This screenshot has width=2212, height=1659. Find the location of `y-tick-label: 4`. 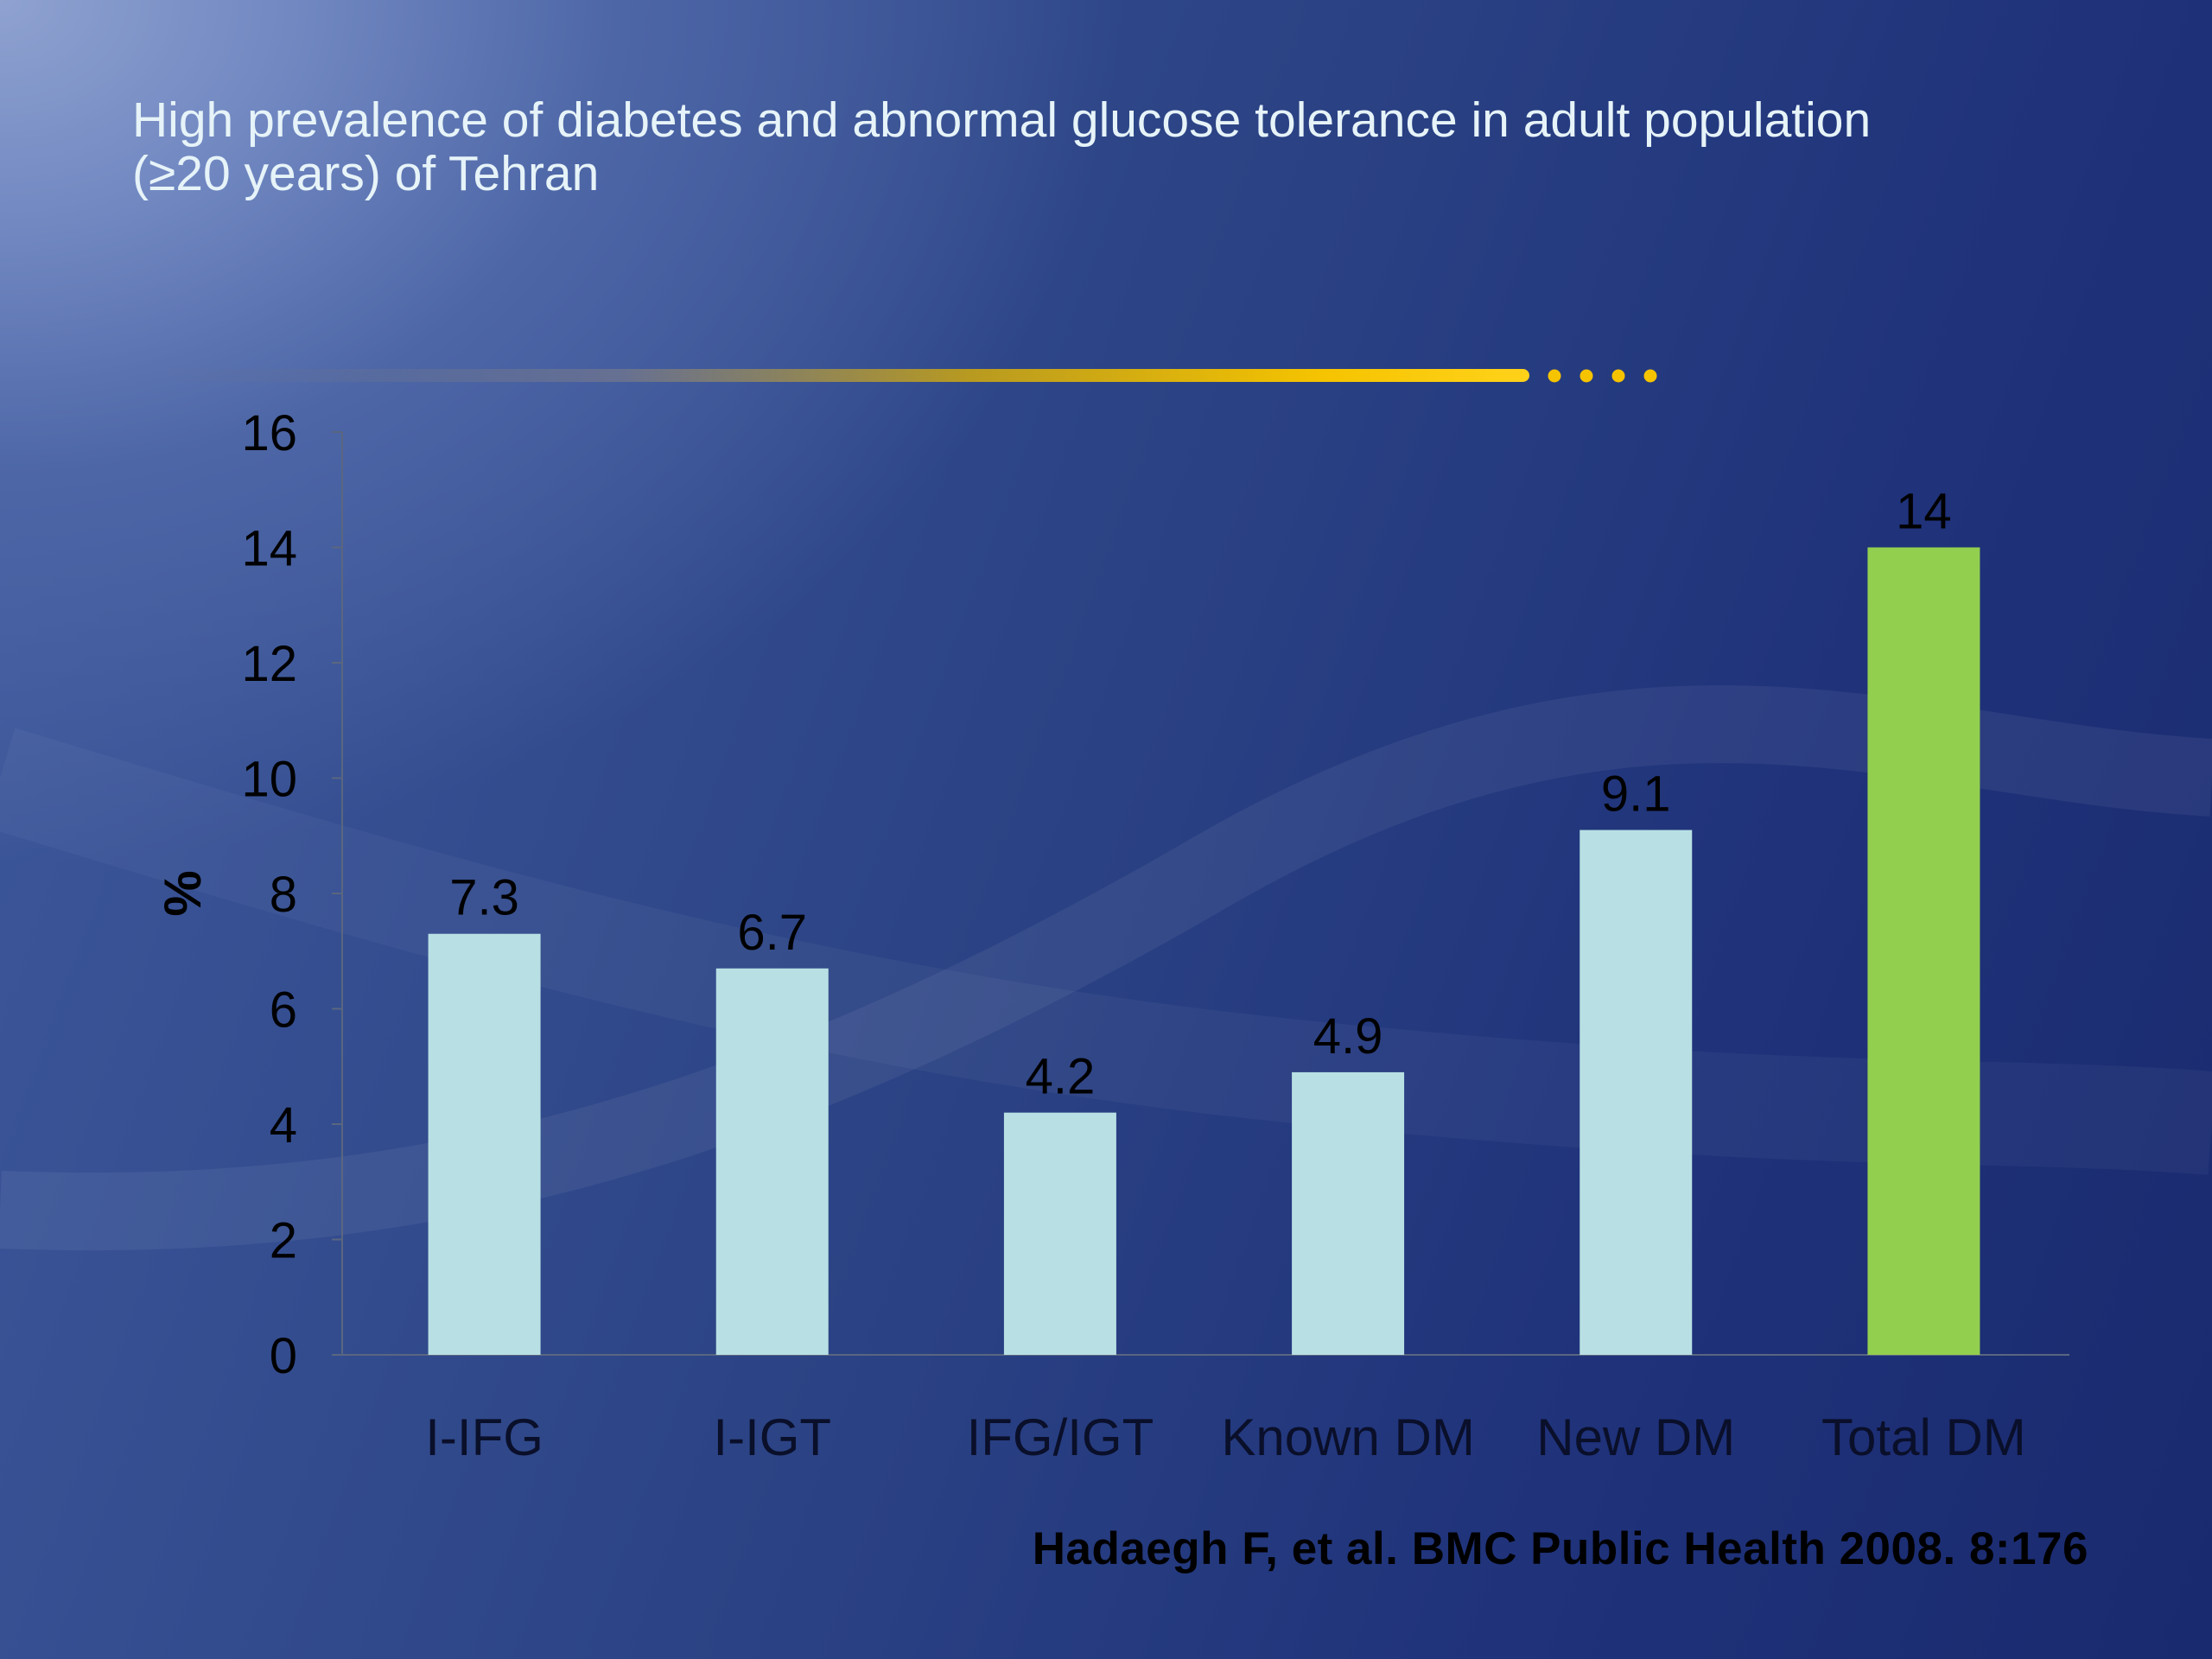

y-tick-label: 4 is located at coordinates (283, 1125).